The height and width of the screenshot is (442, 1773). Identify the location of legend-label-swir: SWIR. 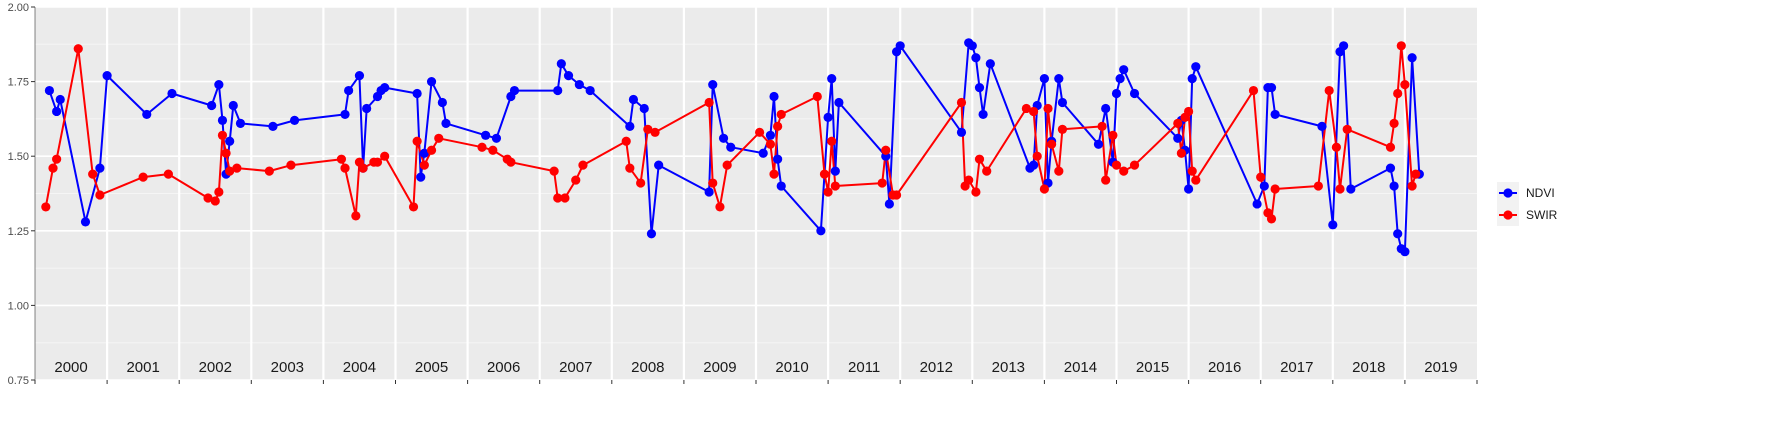
(1542, 215).